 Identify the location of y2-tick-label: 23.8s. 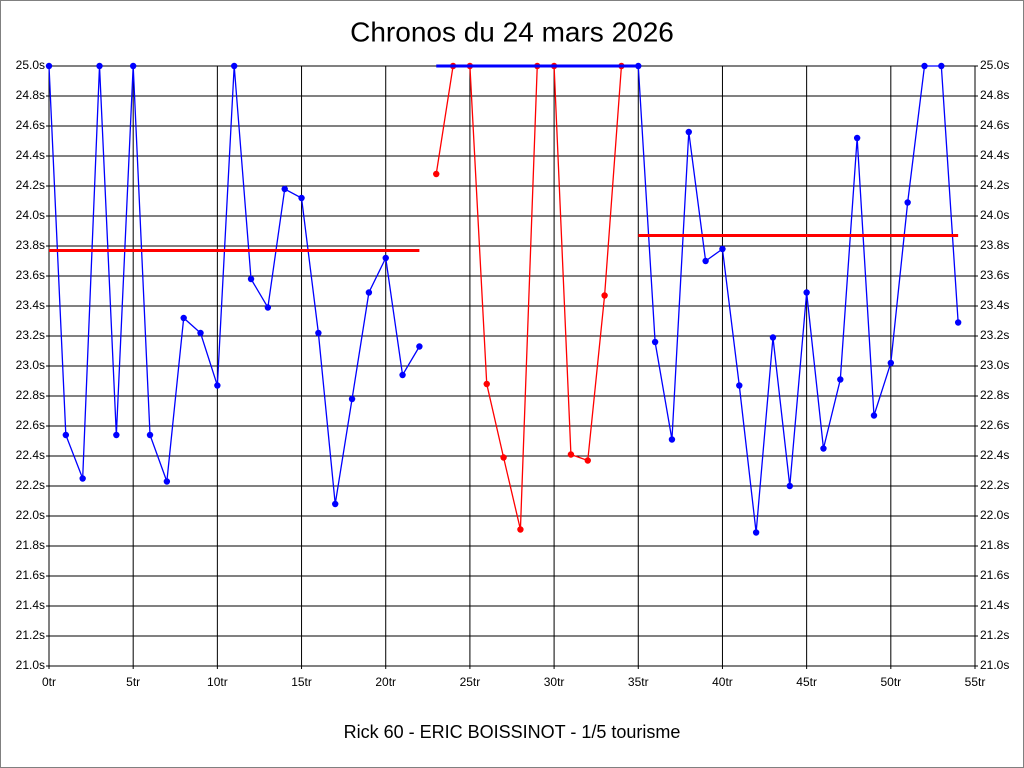
(994, 245).